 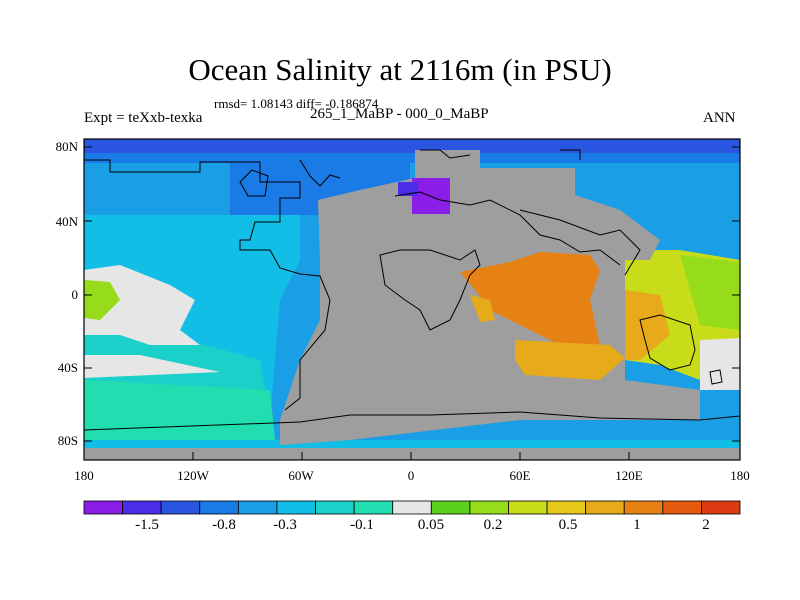 I want to click on map-title: Ocean Salinity at 2116m (in PSU), so click(x=400, y=69).